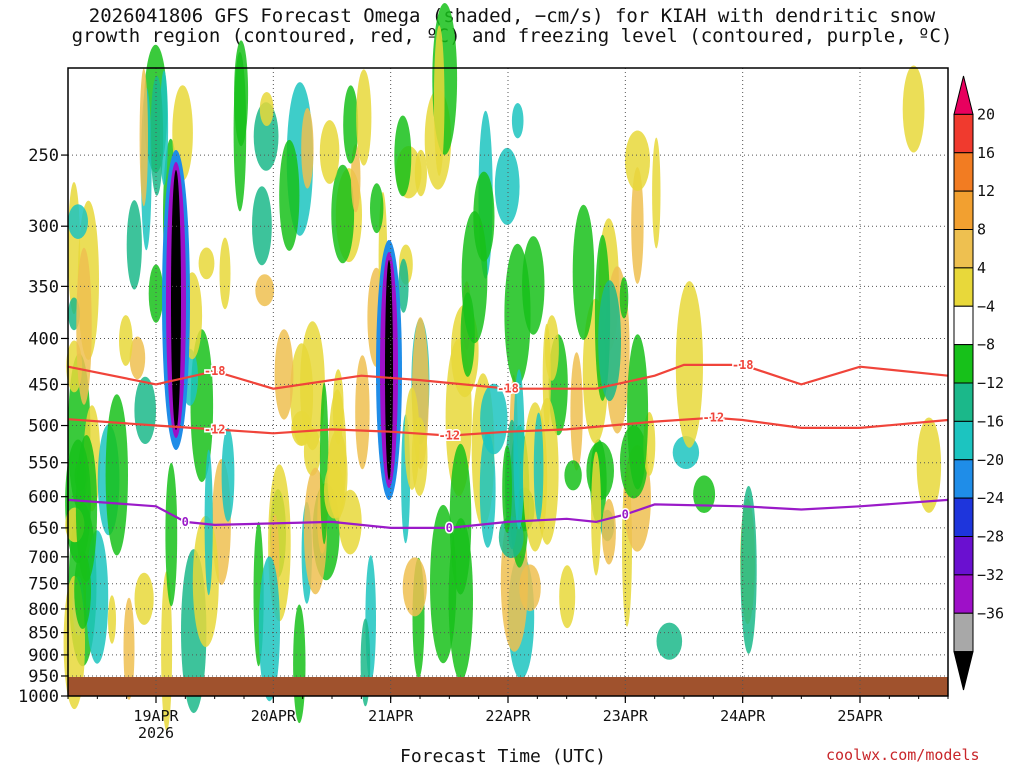  What do you see at coordinates (508, 686) in the screenshot?
I see `surface-terrain` at bounding box center [508, 686].